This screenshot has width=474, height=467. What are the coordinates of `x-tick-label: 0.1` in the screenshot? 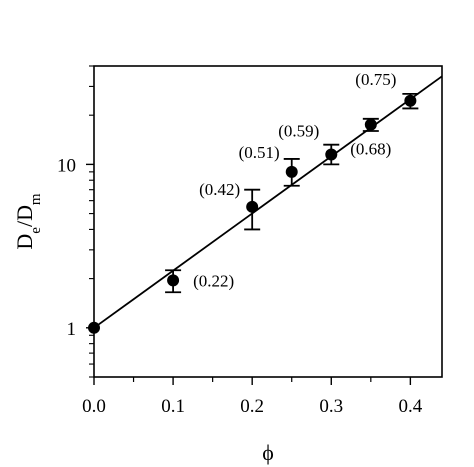 It's located at (173, 406).